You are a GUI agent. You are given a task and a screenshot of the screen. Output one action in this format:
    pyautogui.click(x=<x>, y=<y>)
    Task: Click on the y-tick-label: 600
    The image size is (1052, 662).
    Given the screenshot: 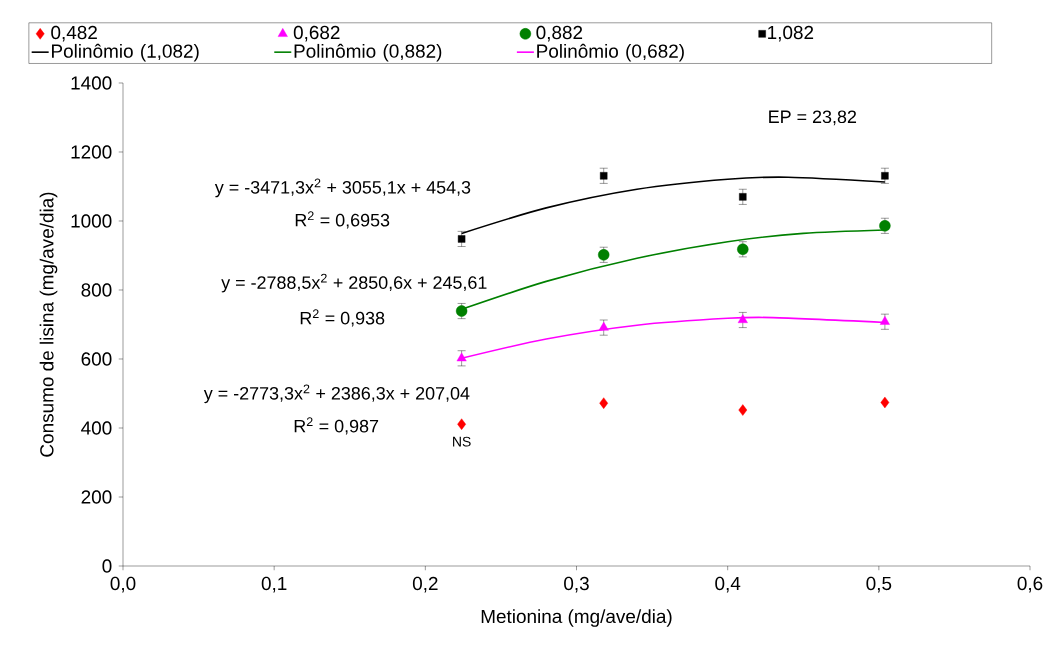 What is the action you would take?
    pyautogui.click(x=96, y=359)
    